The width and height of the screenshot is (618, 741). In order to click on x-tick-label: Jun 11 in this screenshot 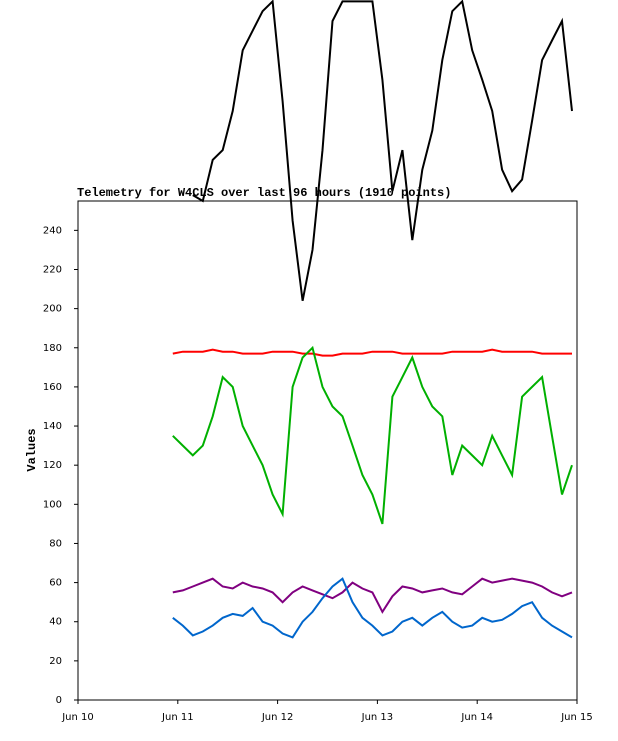, I will do `click(177, 717)`.